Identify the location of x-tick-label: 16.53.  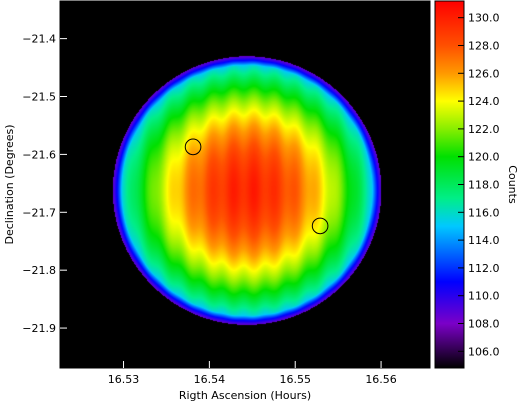
(124, 379).